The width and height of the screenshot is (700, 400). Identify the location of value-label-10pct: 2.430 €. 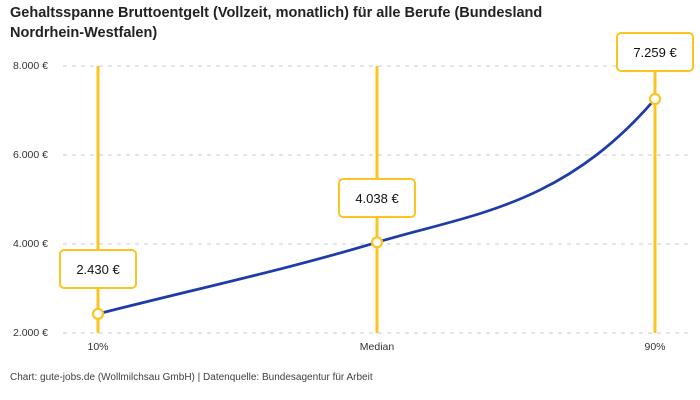
(98, 269).